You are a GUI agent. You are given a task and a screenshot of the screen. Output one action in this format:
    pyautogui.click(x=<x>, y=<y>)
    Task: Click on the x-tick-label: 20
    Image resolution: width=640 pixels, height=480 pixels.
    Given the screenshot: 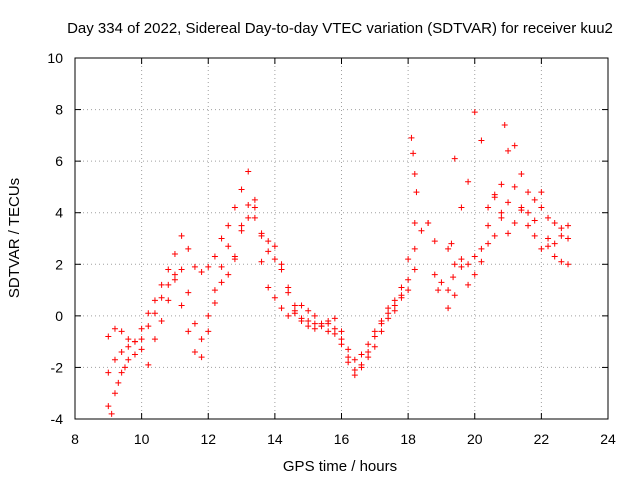 What is the action you would take?
    pyautogui.click(x=475, y=439)
    